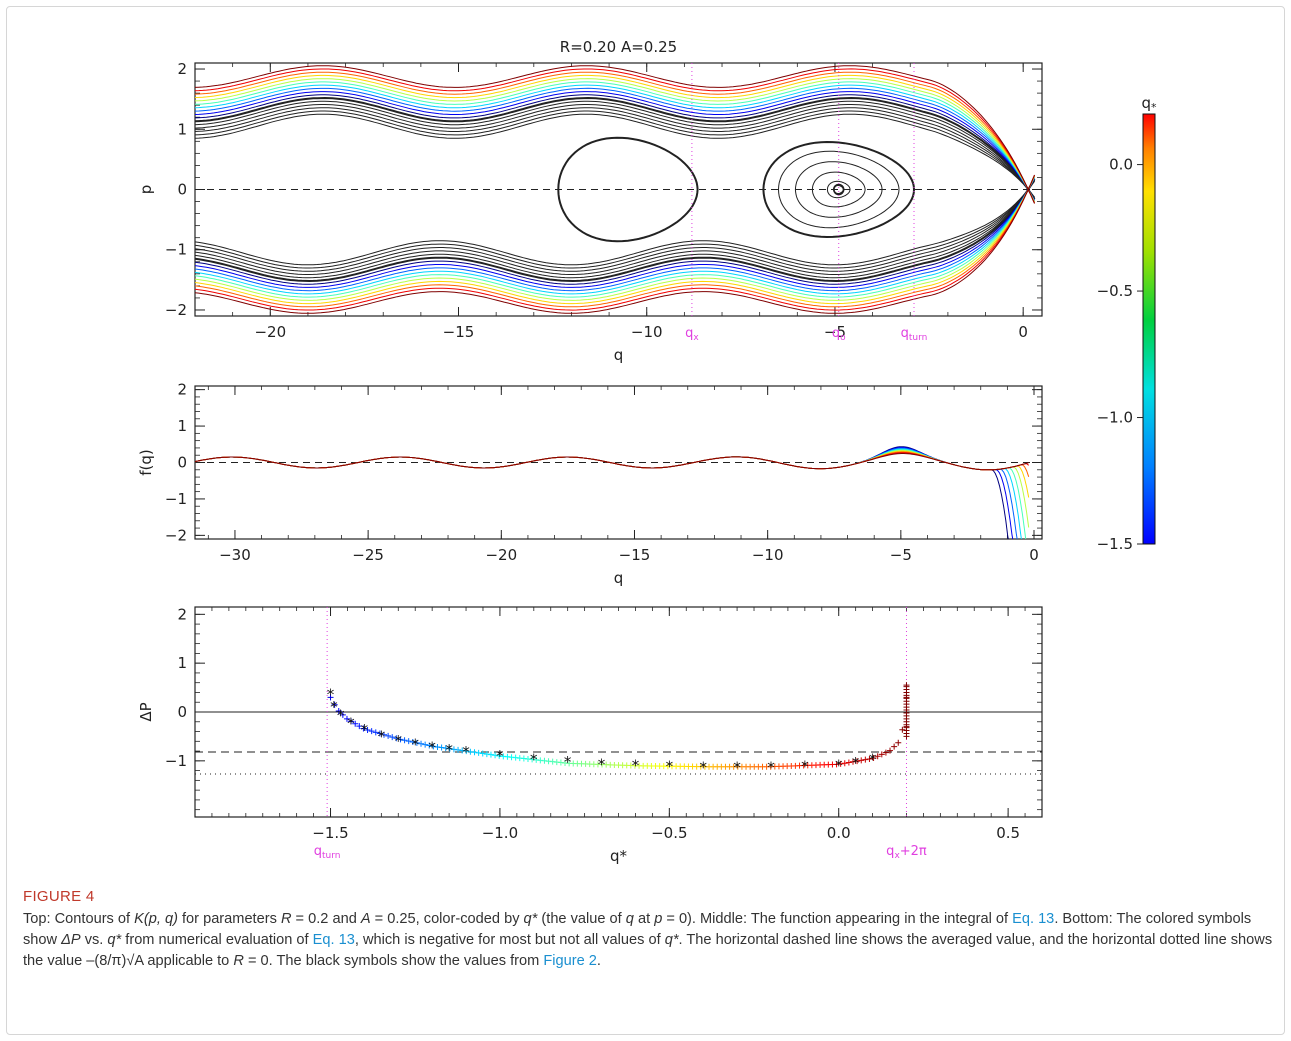  I want to click on x-tick-label: −15, so click(635, 555).